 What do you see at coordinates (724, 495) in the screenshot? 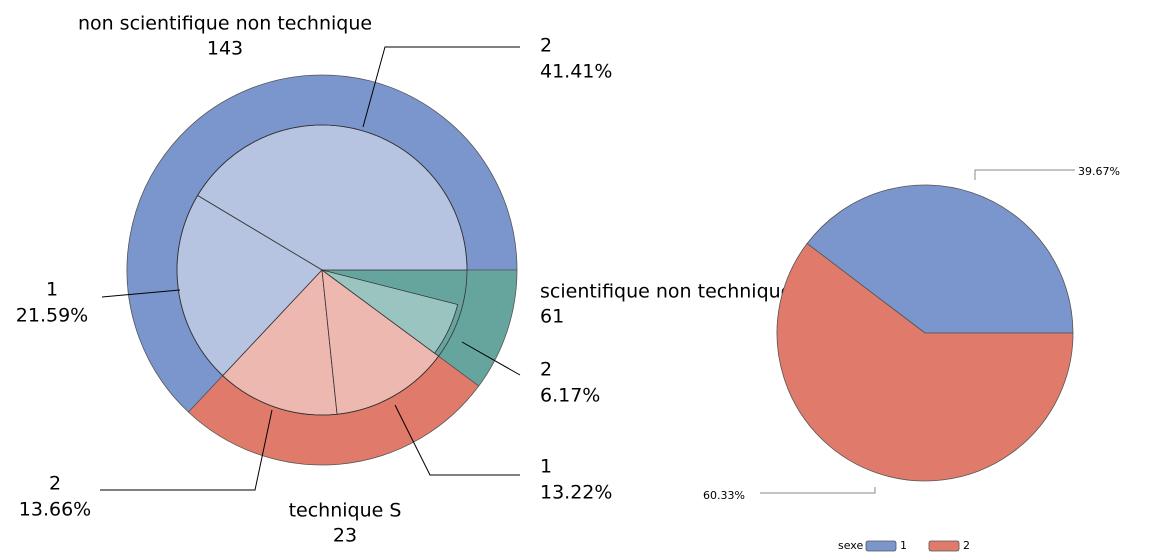
I see `slice-label: 60.33%` at bounding box center [724, 495].